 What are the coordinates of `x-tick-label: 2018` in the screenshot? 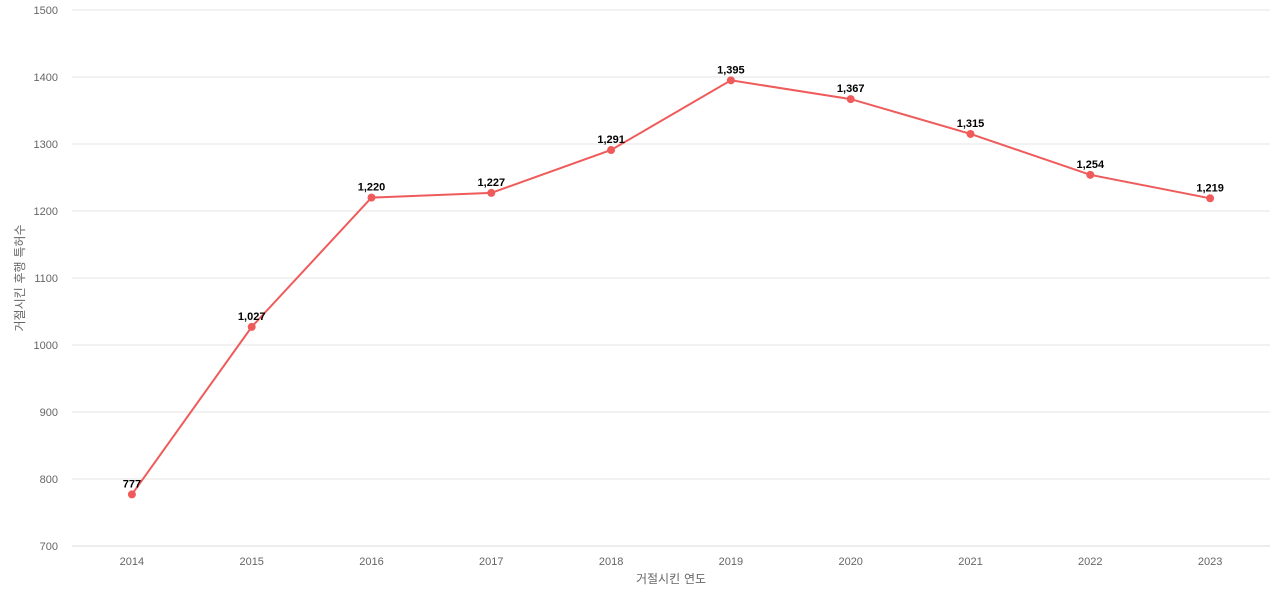 It's located at (611, 562).